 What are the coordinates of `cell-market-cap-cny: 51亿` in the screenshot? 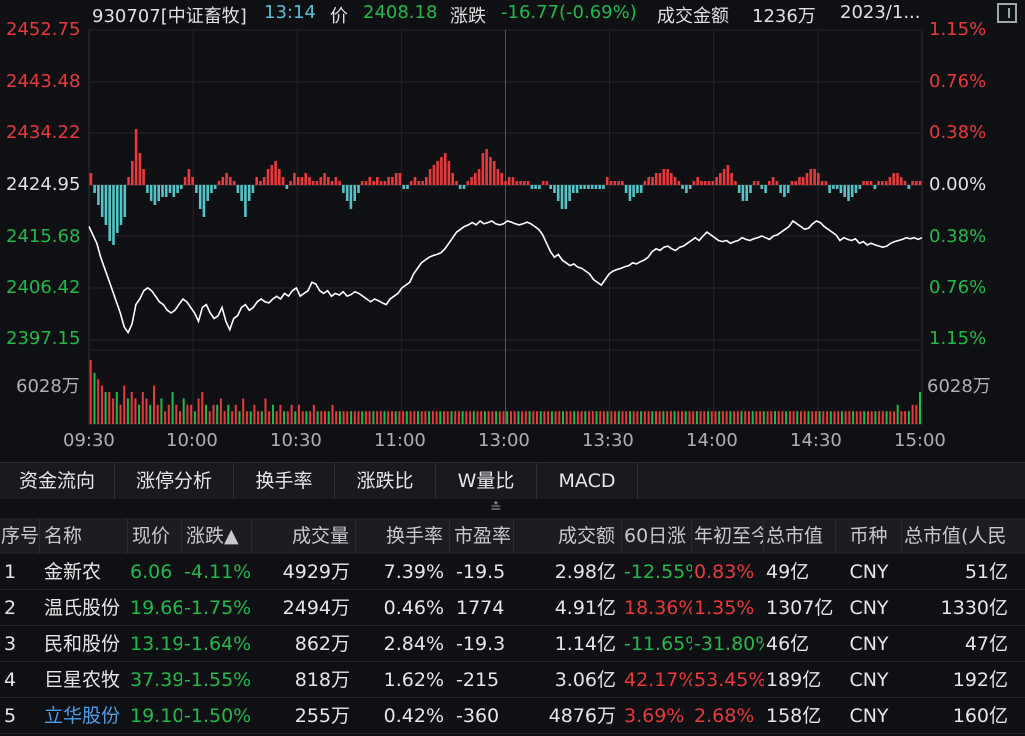 It's located at (986, 572).